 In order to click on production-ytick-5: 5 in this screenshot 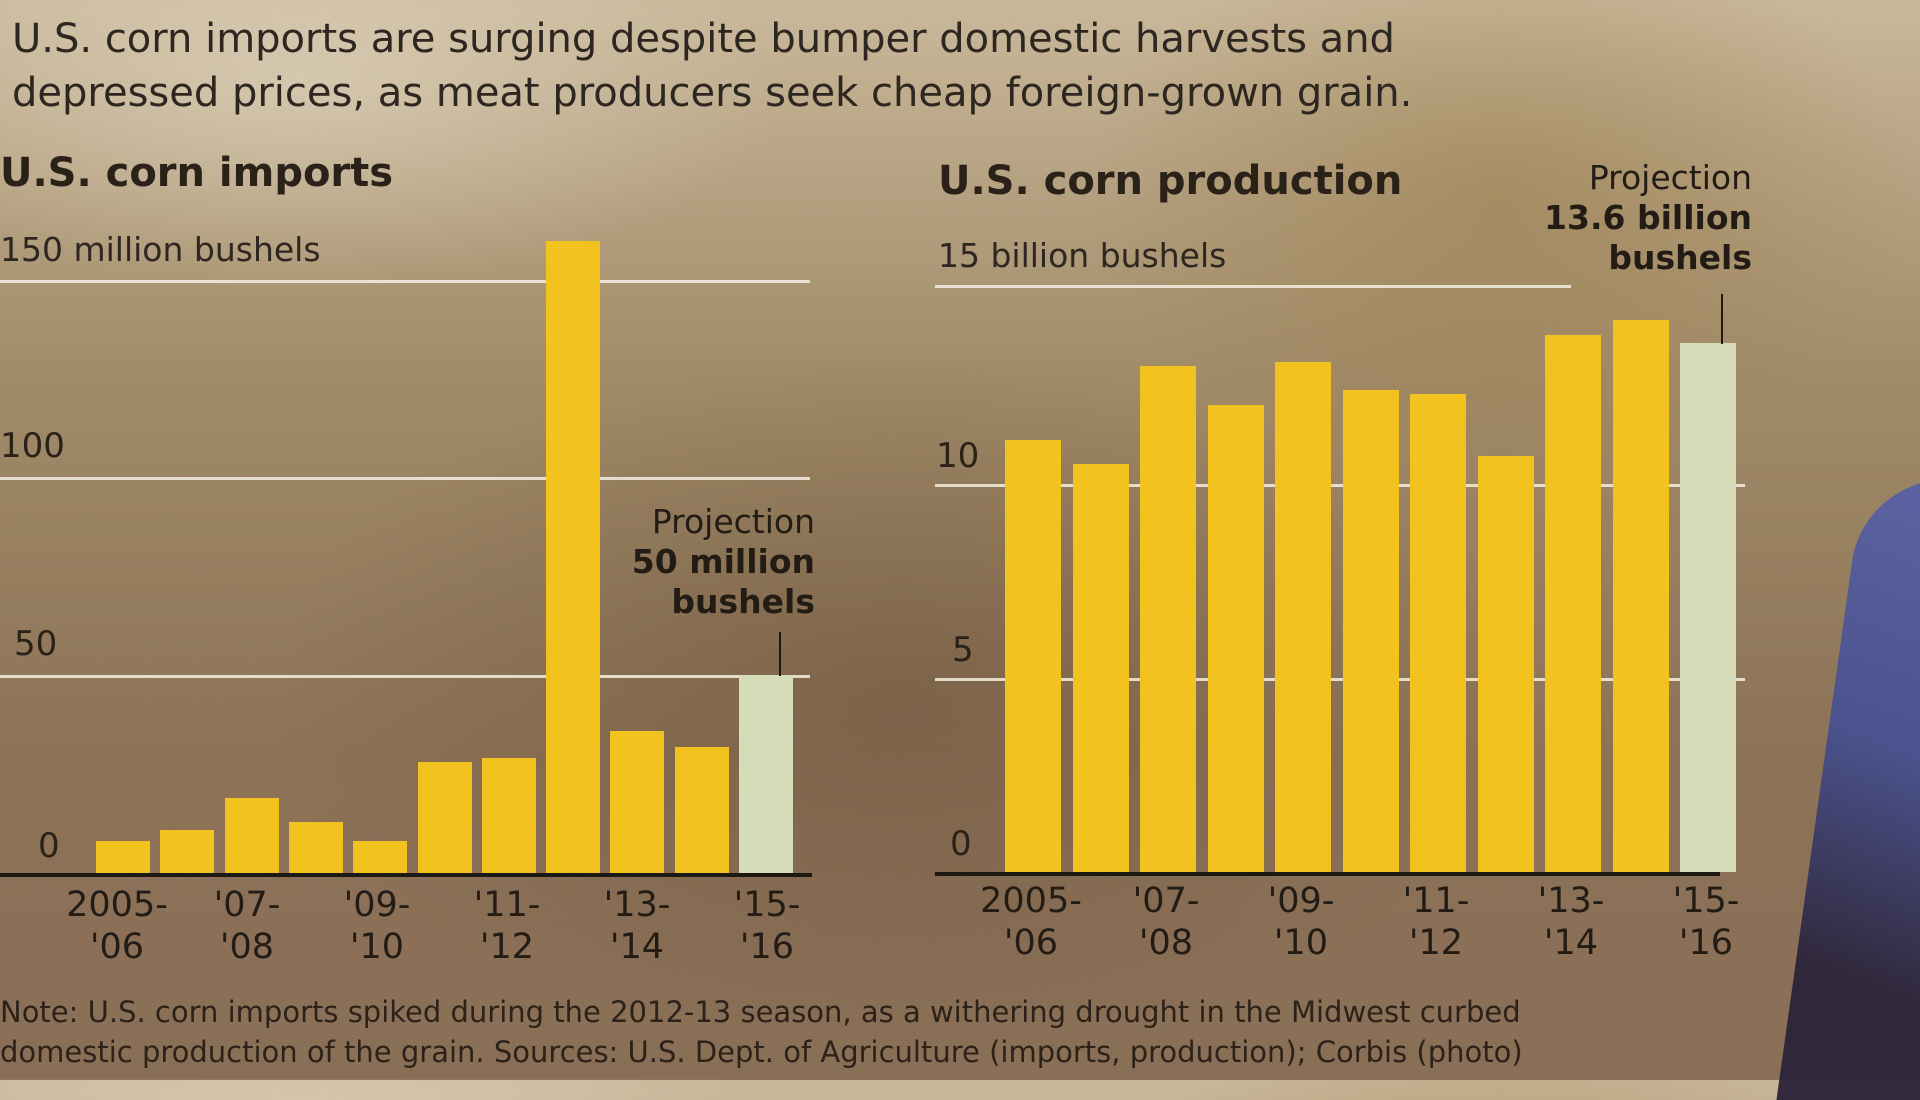, I will do `click(963, 650)`.